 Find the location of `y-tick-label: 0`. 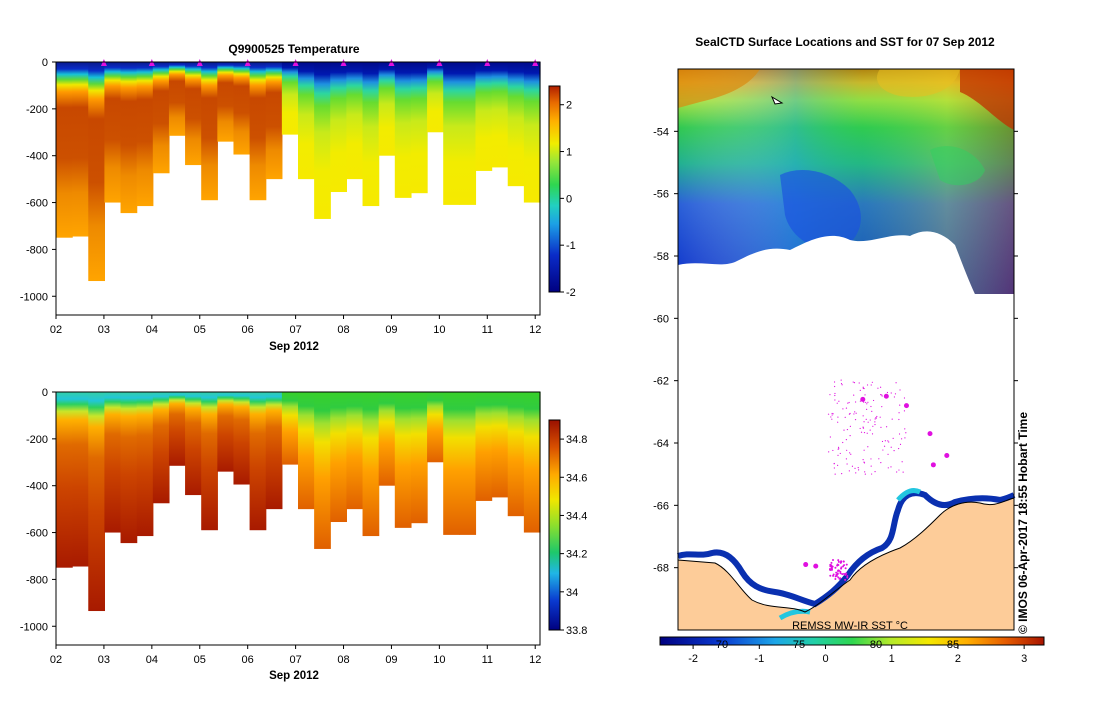

y-tick-label: 0 is located at coordinates (45, 393).